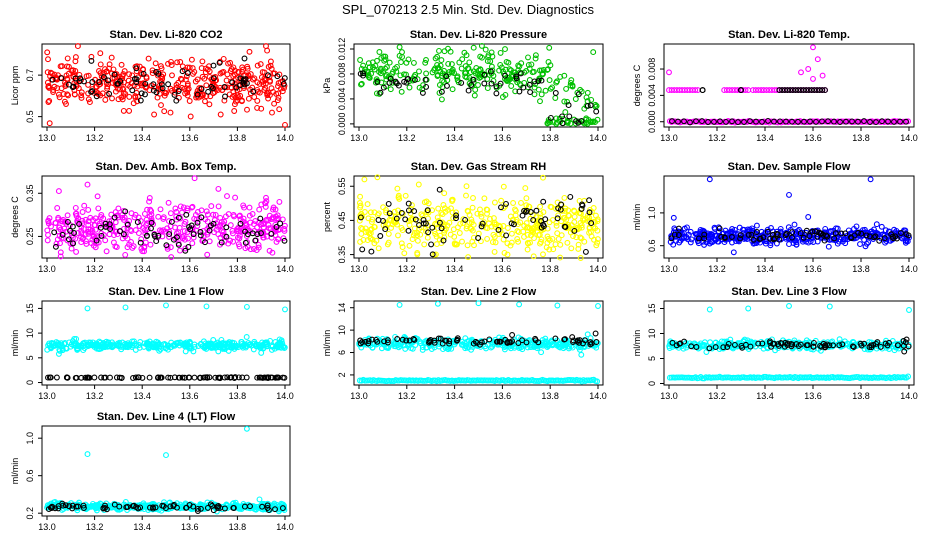 The image size is (936, 540). I want to click on y-tick-label: 0.004, so click(342, 99).